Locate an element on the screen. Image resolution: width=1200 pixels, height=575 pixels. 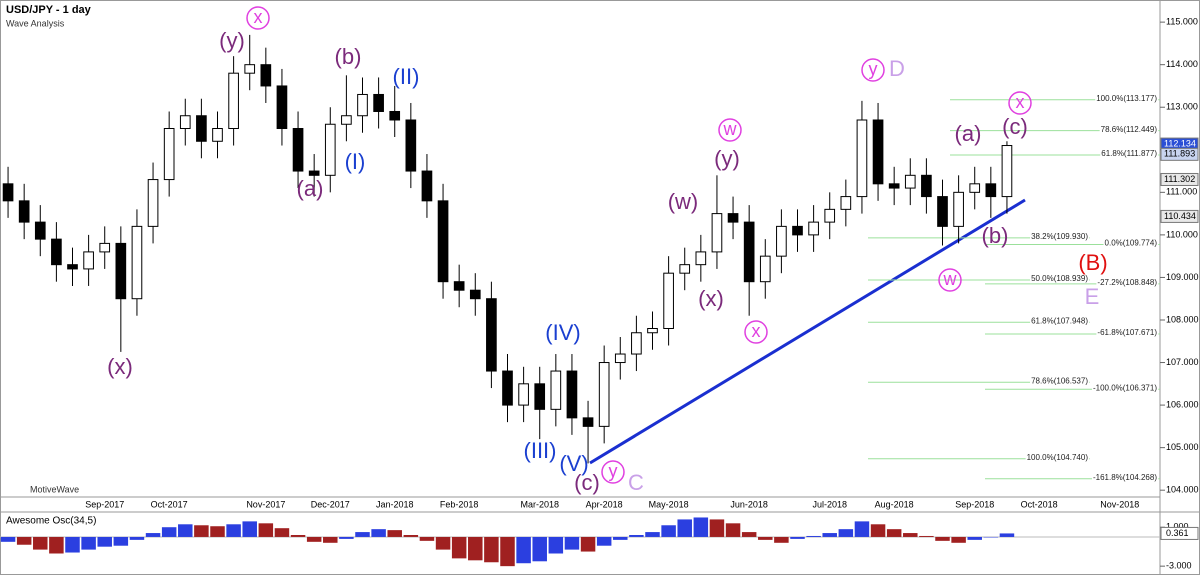
fib-label: -61.8%(107.671) is located at coordinates (1127, 332).